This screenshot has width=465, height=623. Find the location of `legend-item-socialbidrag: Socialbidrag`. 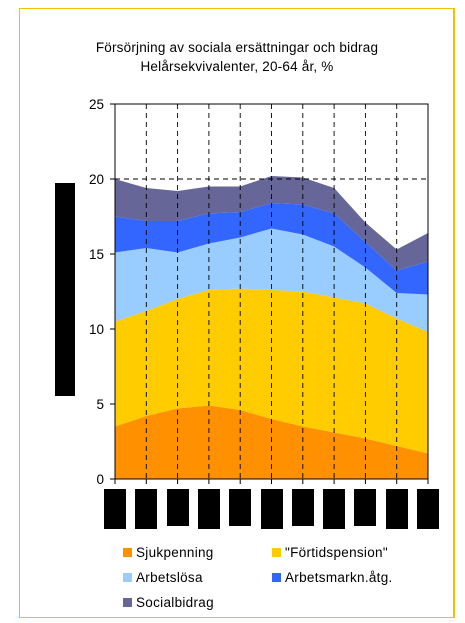

legend-item-socialbidrag: Socialbidrag is located at coordinates (168, 602).